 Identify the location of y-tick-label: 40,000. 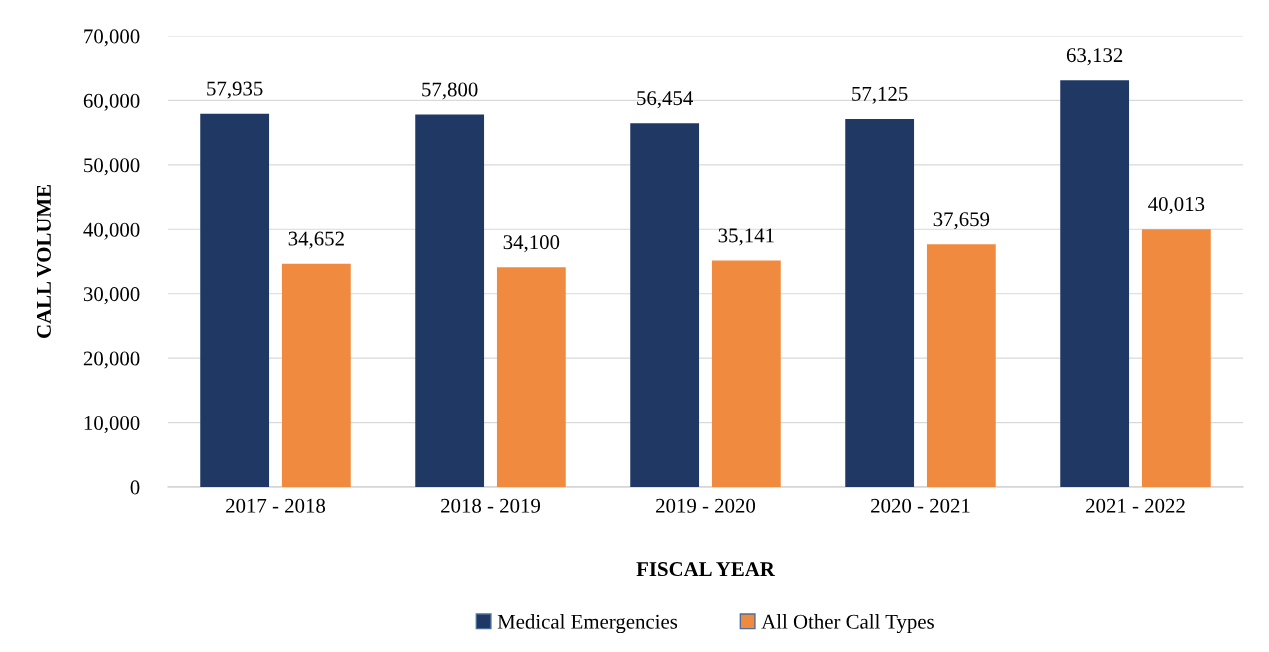
(111, 231).